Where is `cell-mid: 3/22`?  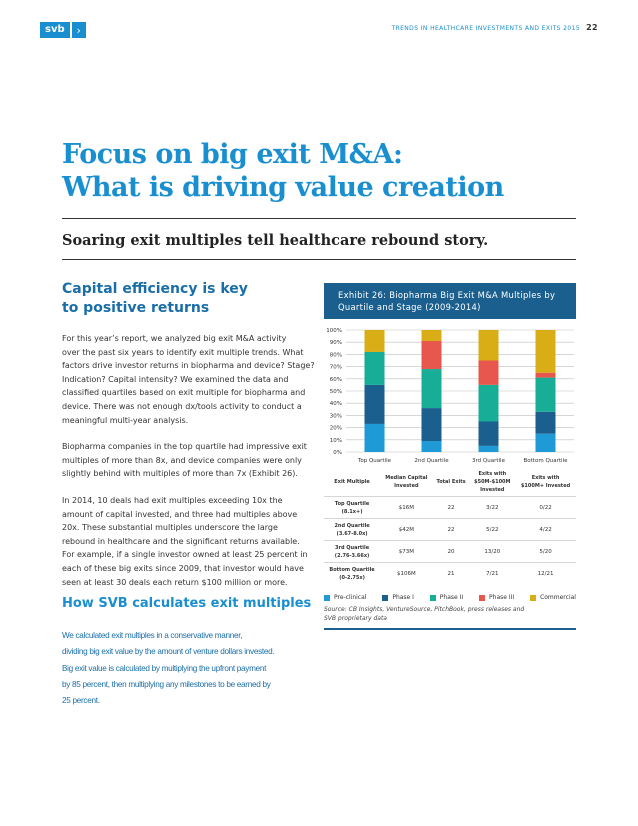 cell-mid: 3/22 is located at coordinates (492, 507).